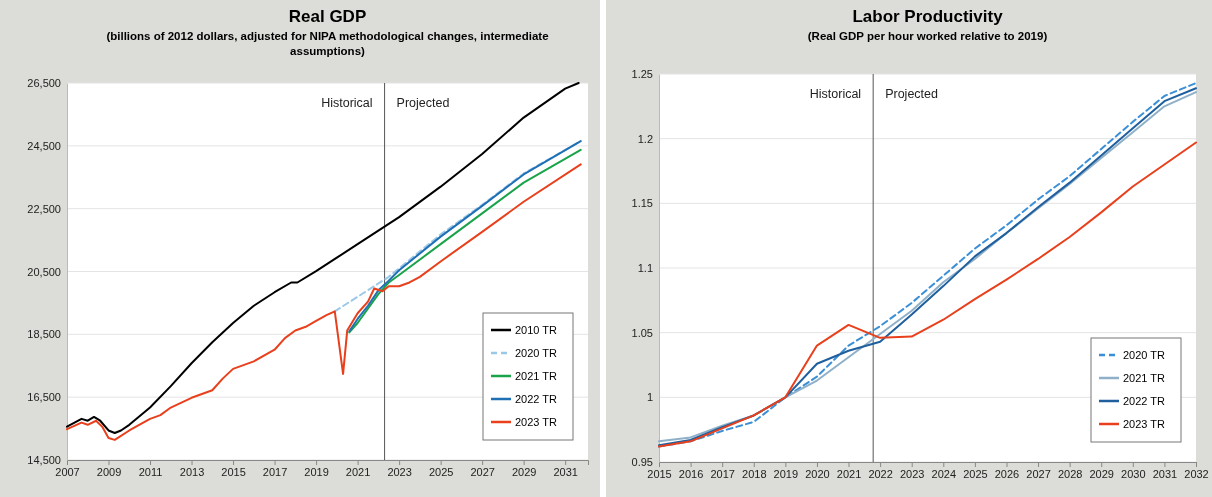 The height and width of the screenshot is (497, 1212). What do you see at coordinates (649, 397) in the screenshot?
I see `y-tick-label: 1` at bounding box center [649, 397].